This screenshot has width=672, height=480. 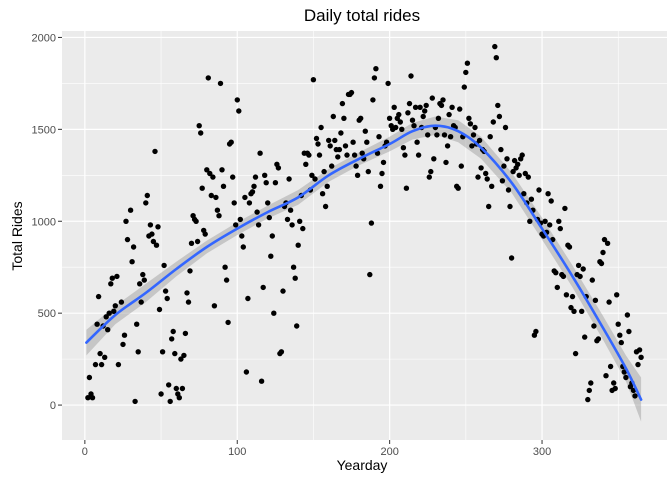 I want to click on y-tick-label: 500, so click(x=47, y=314).